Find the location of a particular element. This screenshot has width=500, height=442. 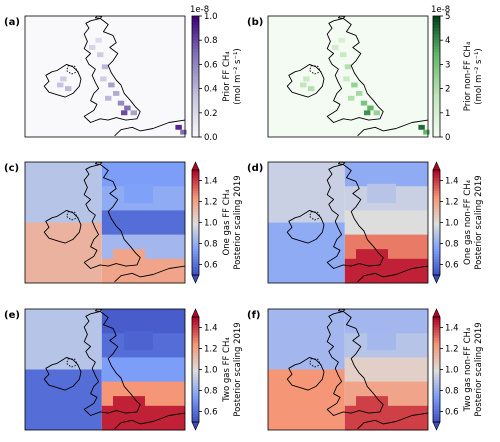

colorbar-tick-label: 0.0 is located at coordinates (211, 138).